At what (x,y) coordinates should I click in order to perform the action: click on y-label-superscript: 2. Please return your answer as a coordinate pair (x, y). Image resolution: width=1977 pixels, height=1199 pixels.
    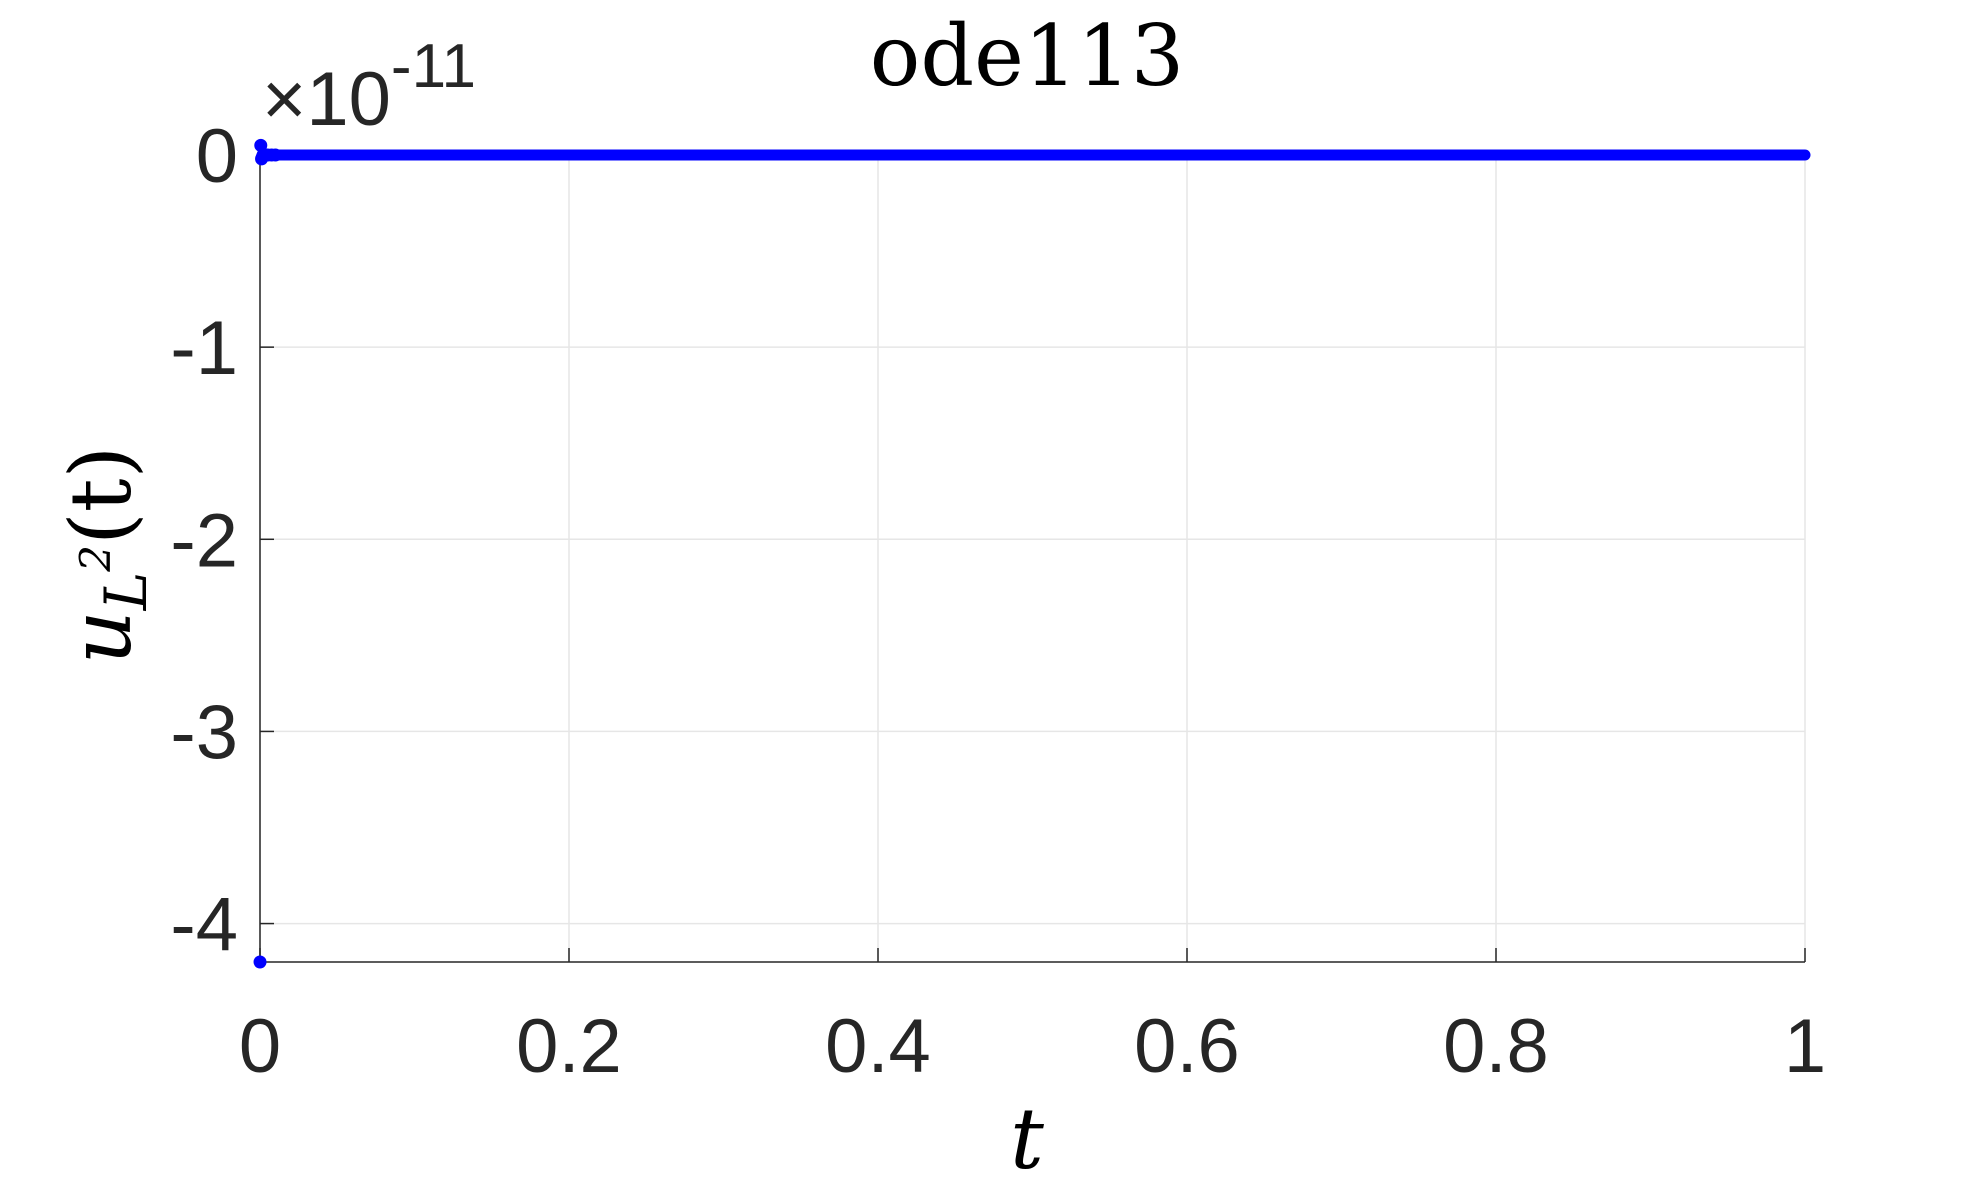
    Looking at the image, I should click on (95, 559).